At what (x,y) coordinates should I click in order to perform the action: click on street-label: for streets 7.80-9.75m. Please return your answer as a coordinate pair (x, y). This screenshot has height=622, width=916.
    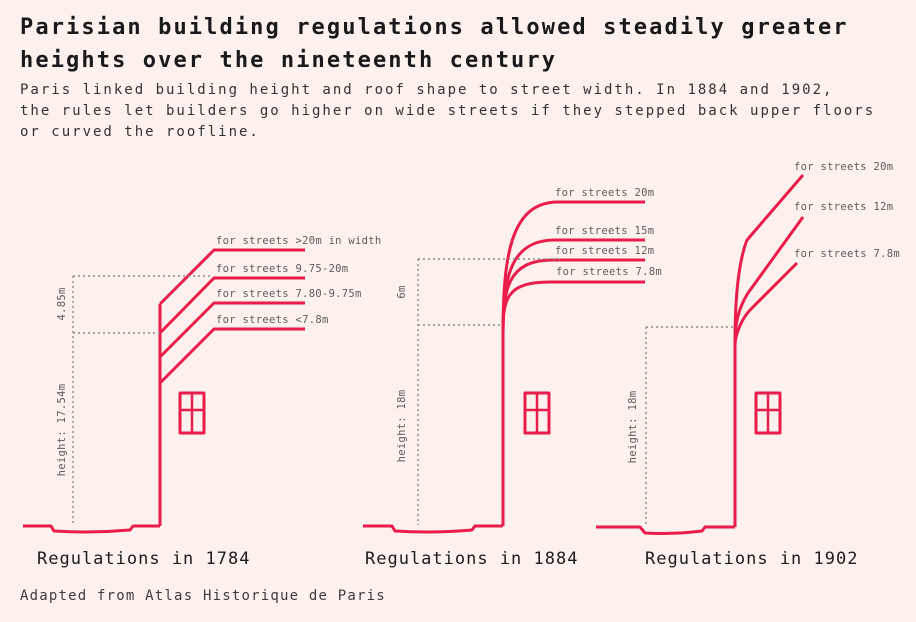
    Looking at the image, I should click on (289, 294).